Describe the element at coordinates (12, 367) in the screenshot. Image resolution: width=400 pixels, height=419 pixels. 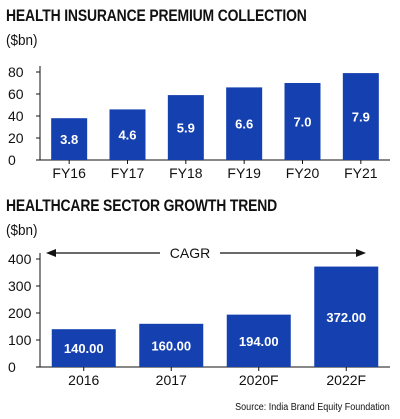
I see `chart2-y-tick-label: 0` at that location.